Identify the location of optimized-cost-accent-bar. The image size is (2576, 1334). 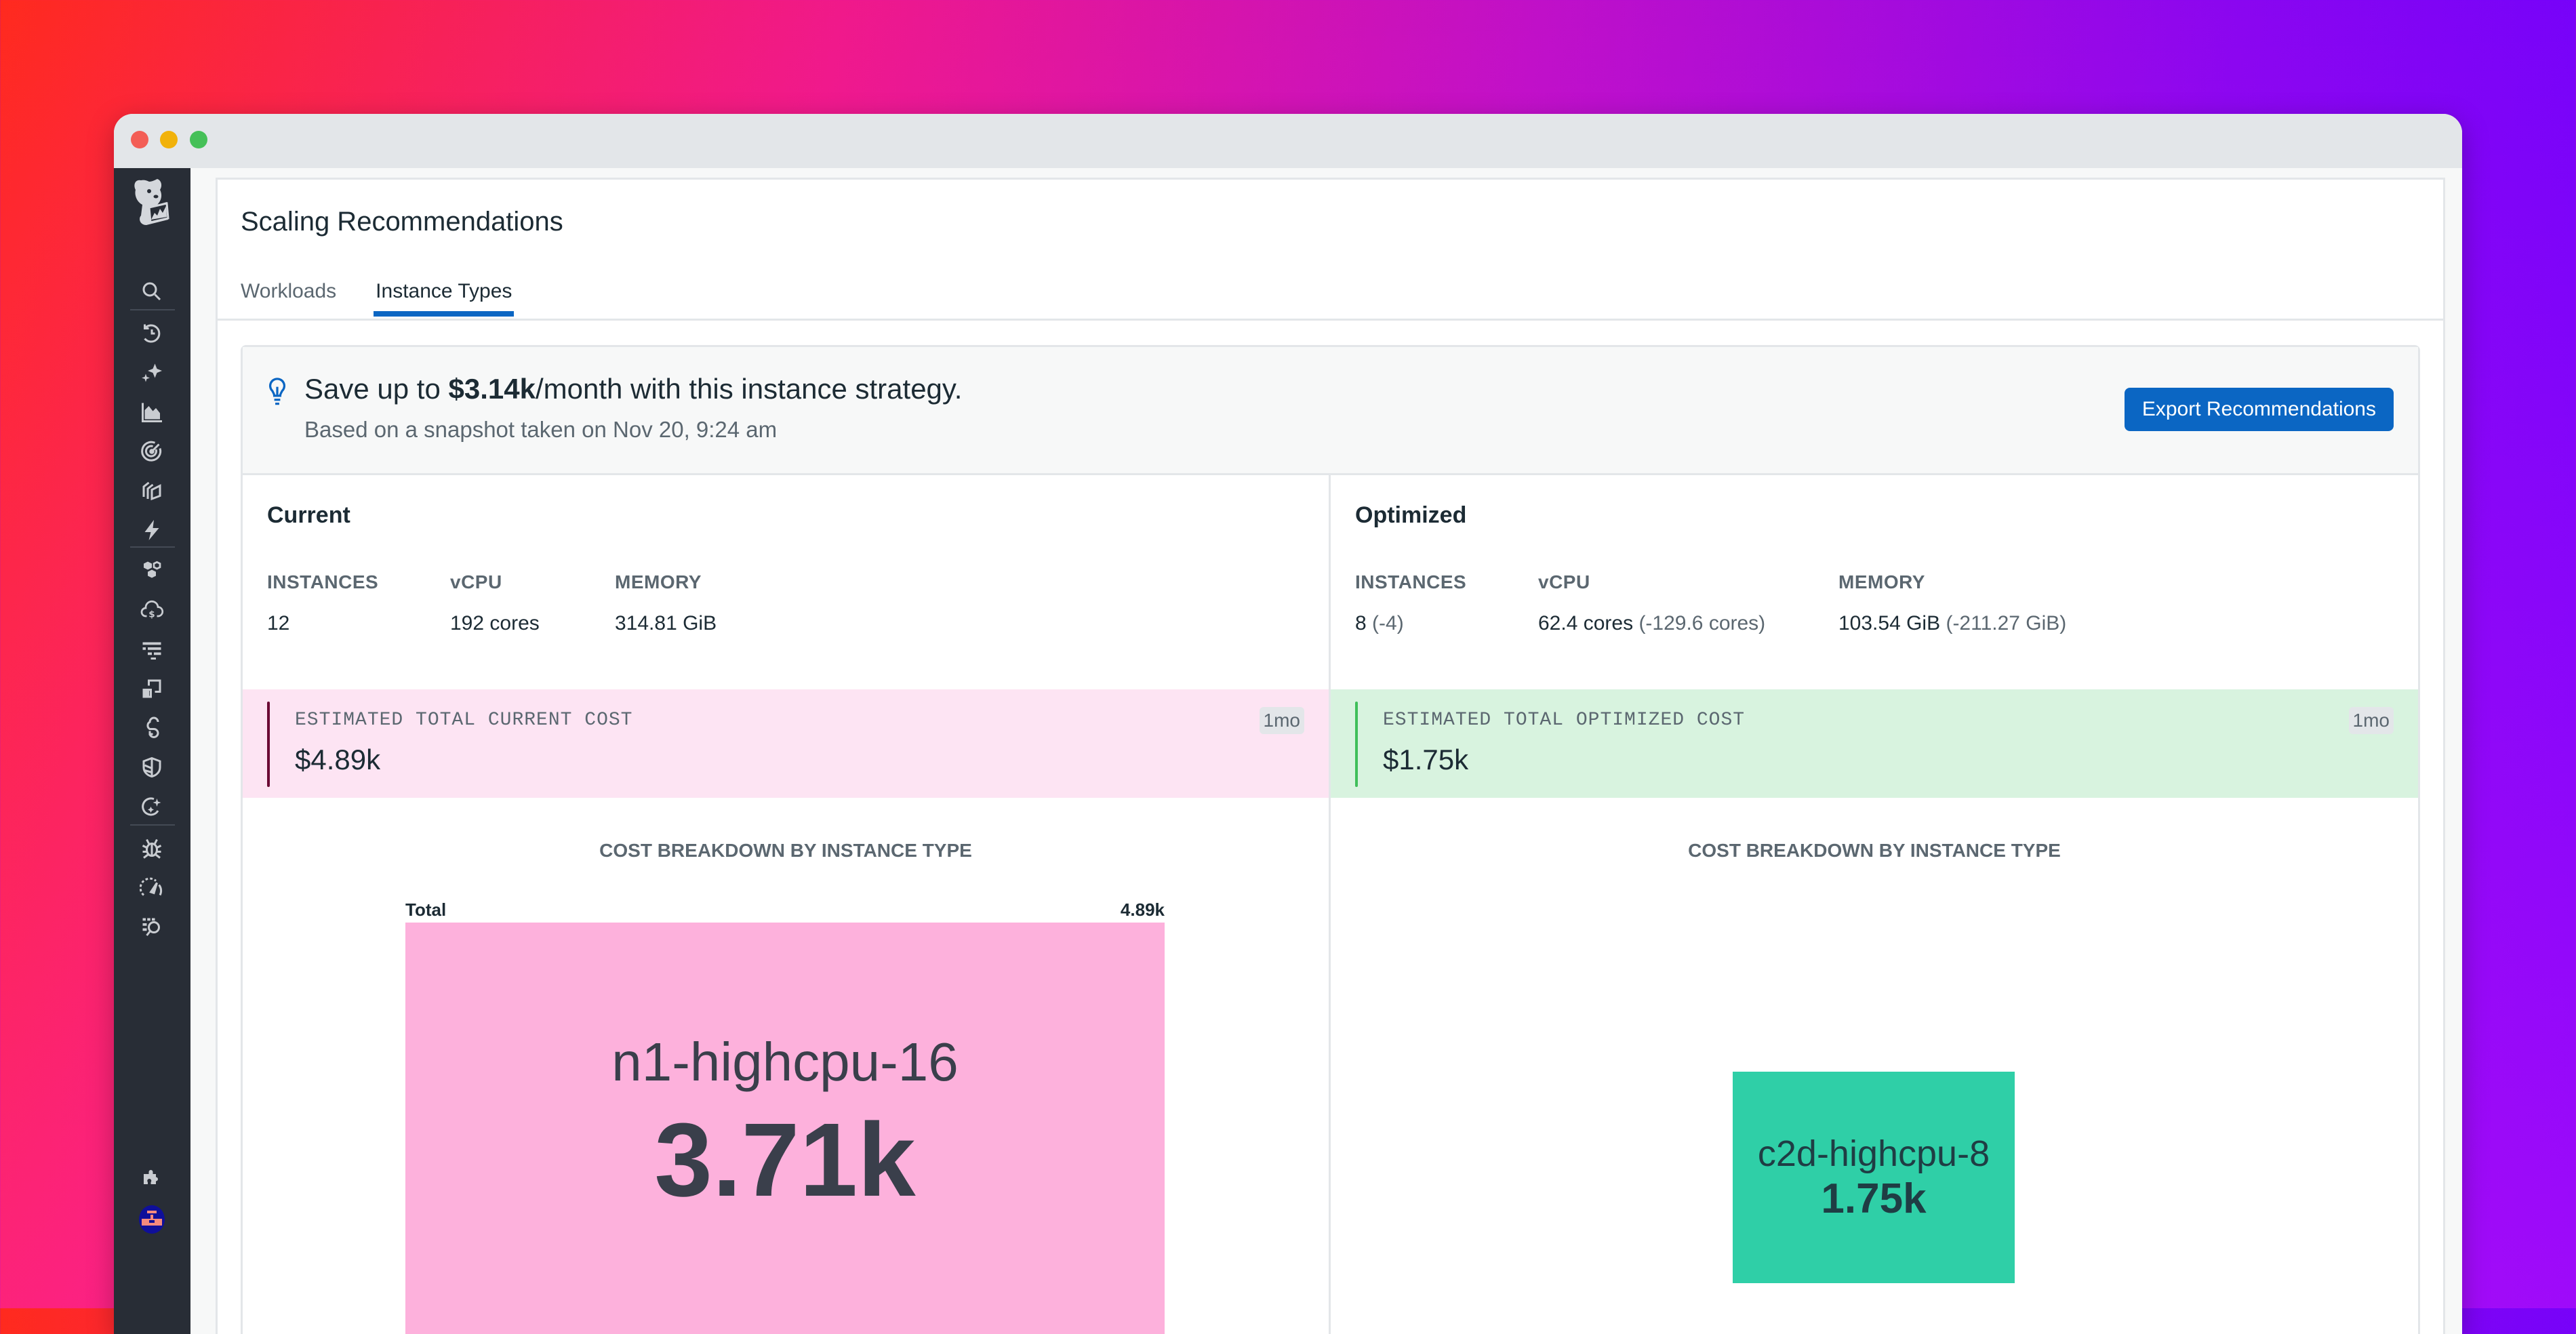
(1356, 744).